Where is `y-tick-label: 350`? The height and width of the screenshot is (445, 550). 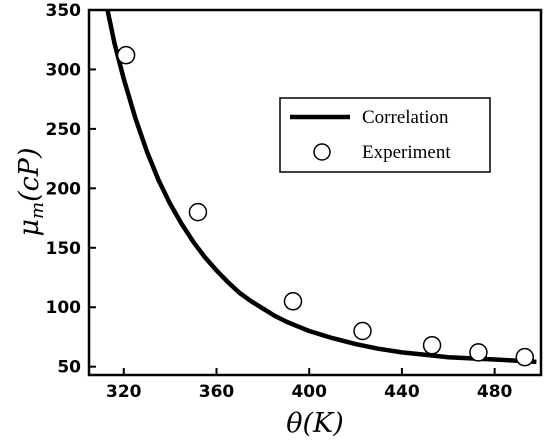 y-tick-label: 350 is located at coordinates (64, 11).